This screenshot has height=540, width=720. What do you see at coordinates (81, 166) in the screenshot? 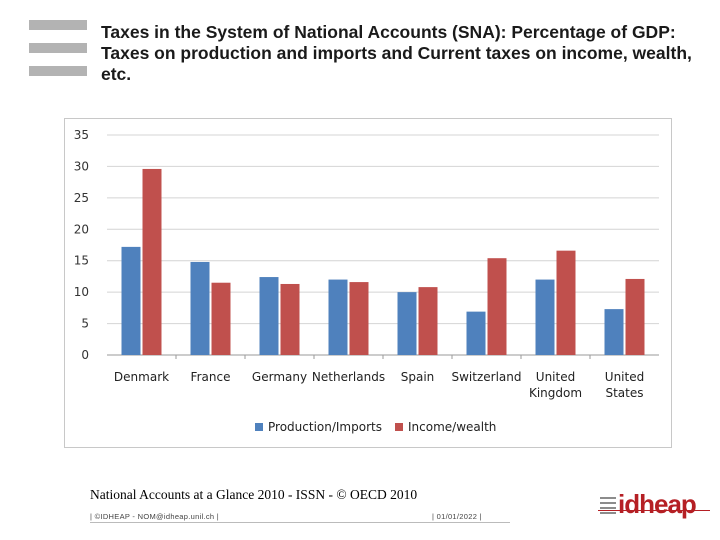
I see `y-tick-label: 30` at bounding box center [81, 166].